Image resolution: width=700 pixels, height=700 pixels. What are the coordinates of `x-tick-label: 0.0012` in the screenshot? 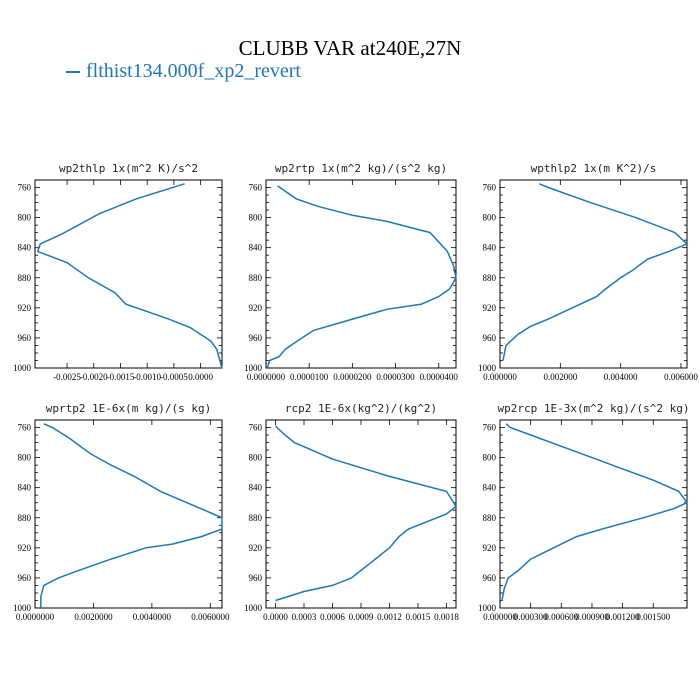 It's located at (389, 617).